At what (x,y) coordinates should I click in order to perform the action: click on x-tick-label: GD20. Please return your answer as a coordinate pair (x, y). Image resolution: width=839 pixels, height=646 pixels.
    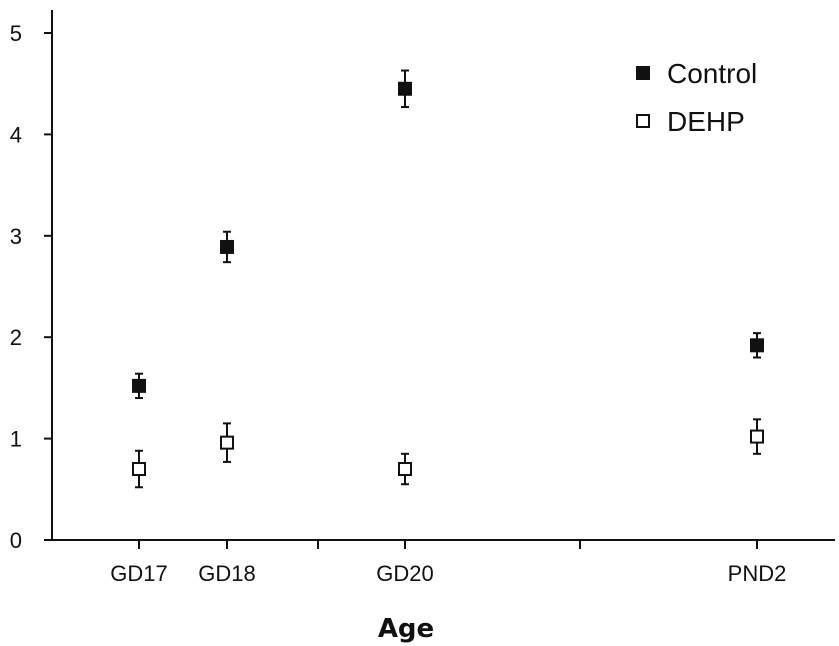
    Looking at the image, I should click on (404, 573).